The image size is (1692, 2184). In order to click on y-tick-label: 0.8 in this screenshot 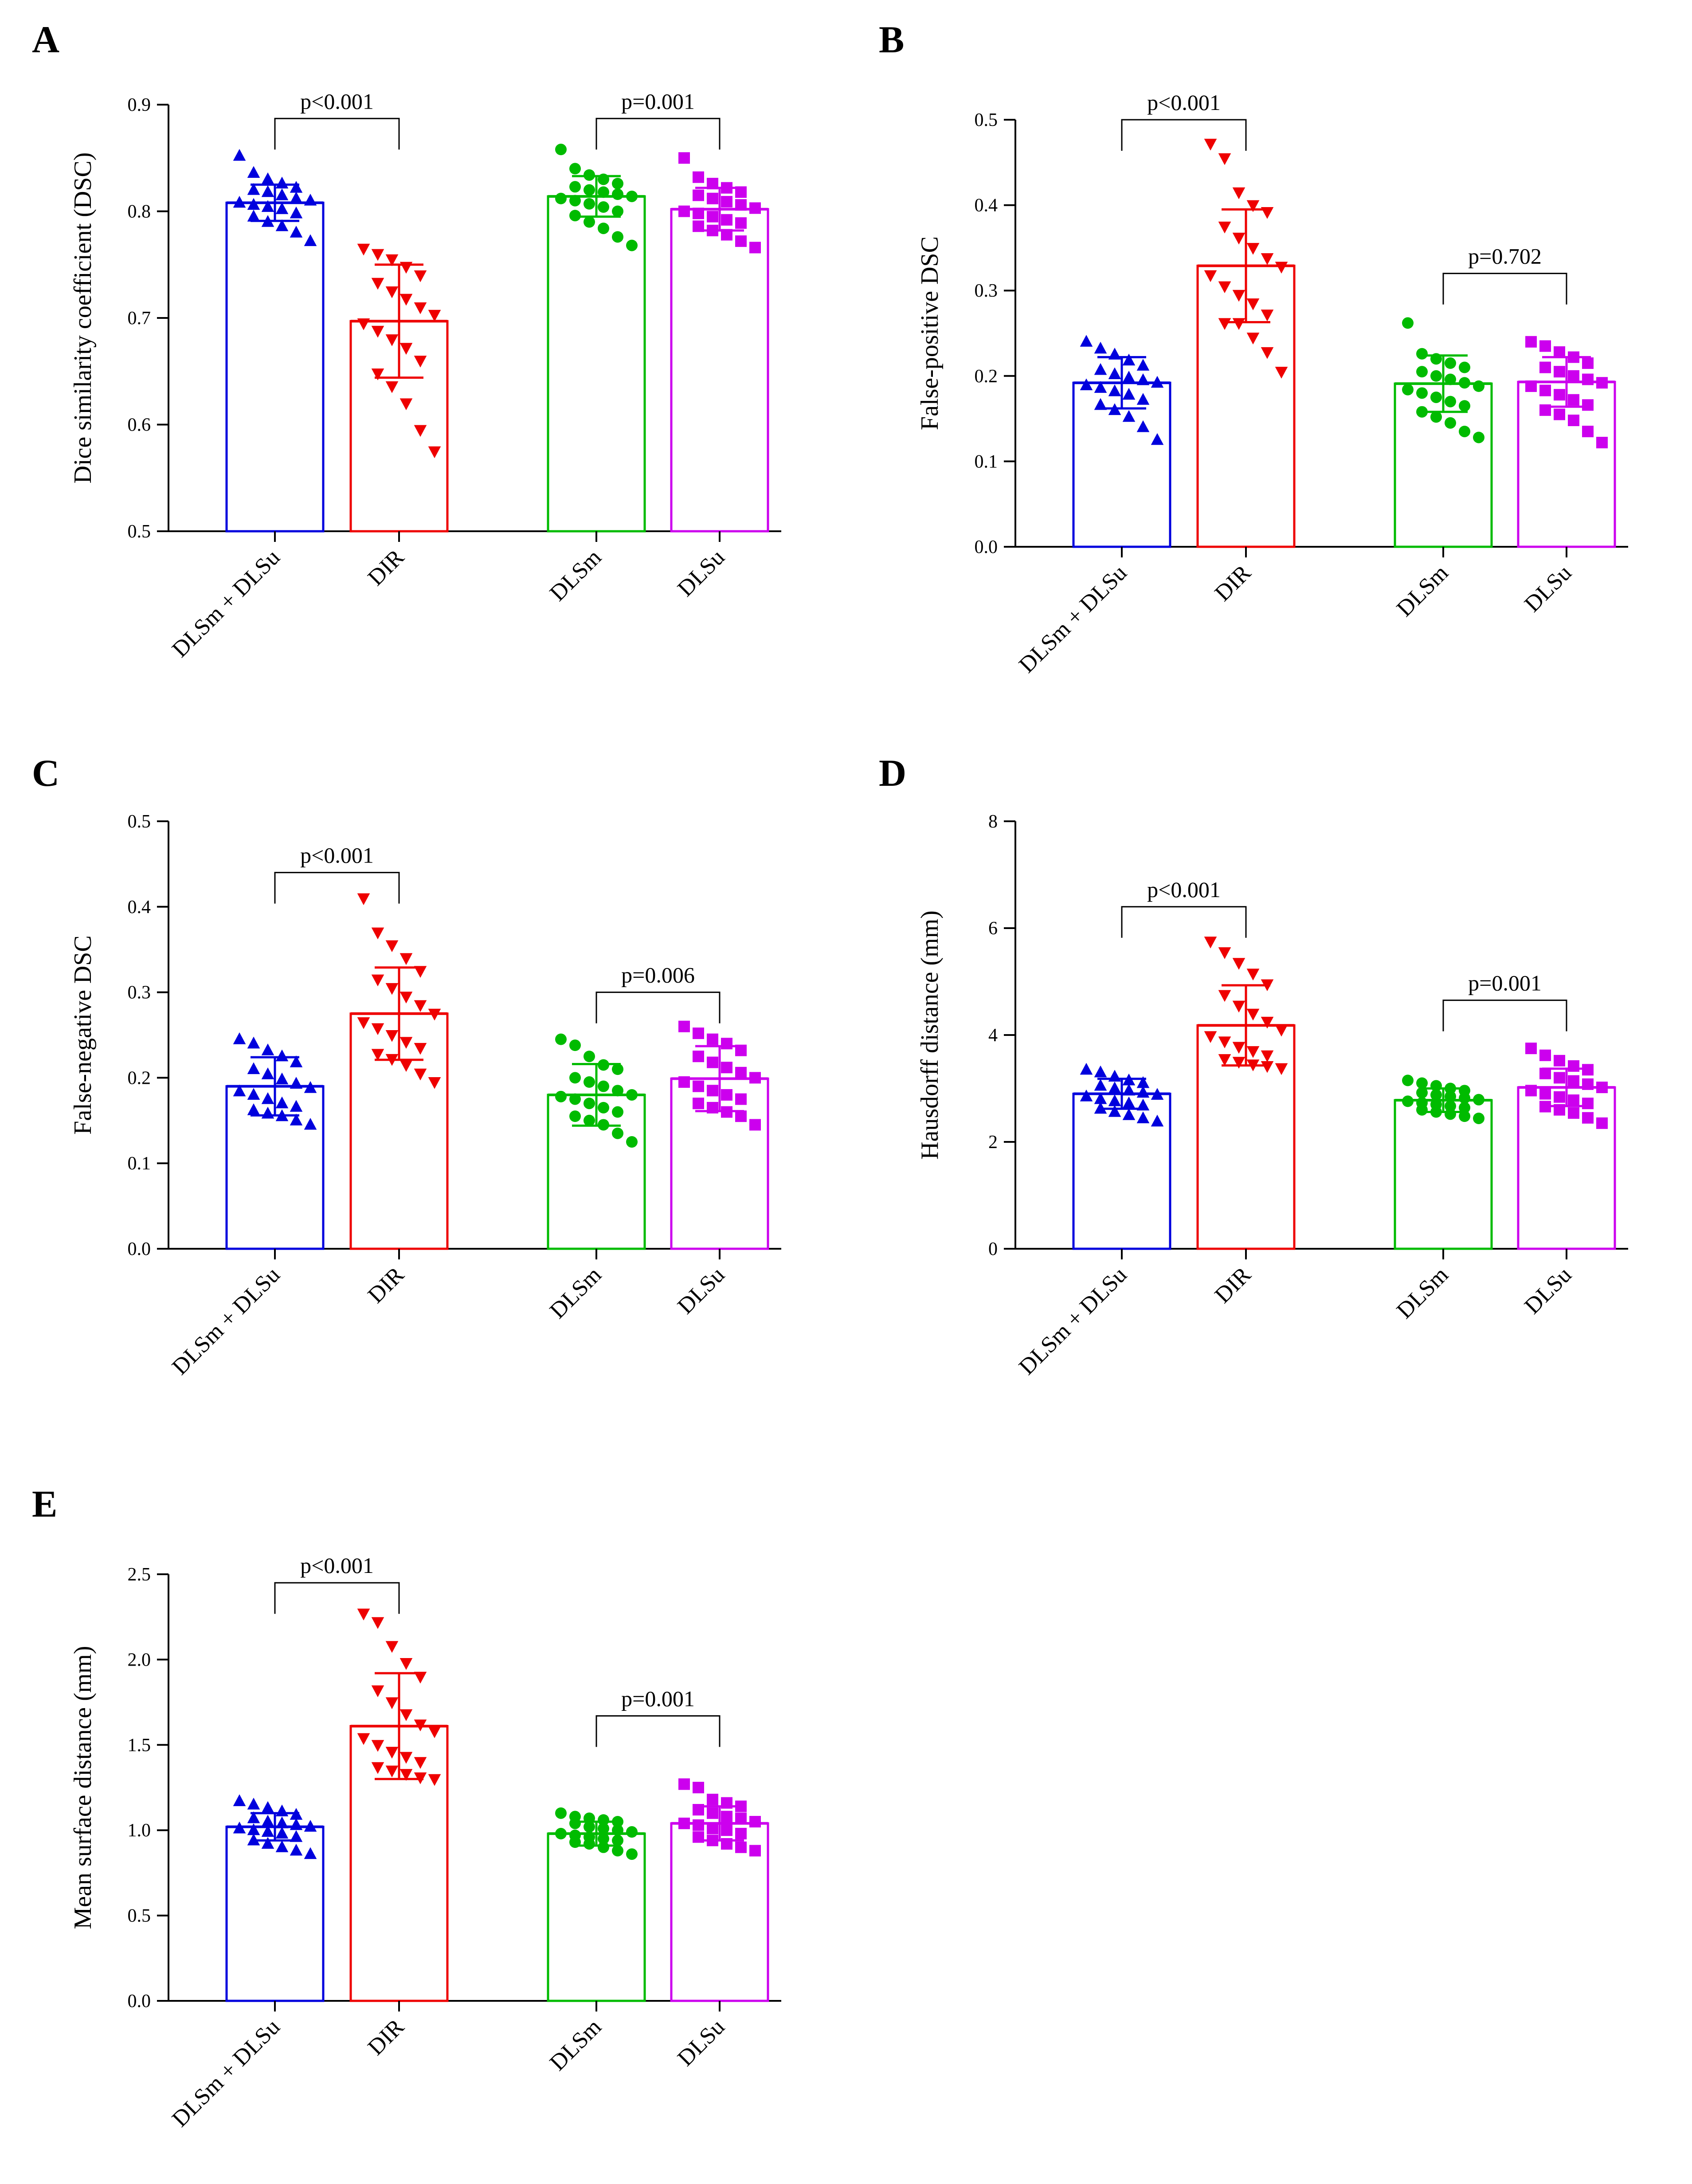, I will do `click(139, 212)`.